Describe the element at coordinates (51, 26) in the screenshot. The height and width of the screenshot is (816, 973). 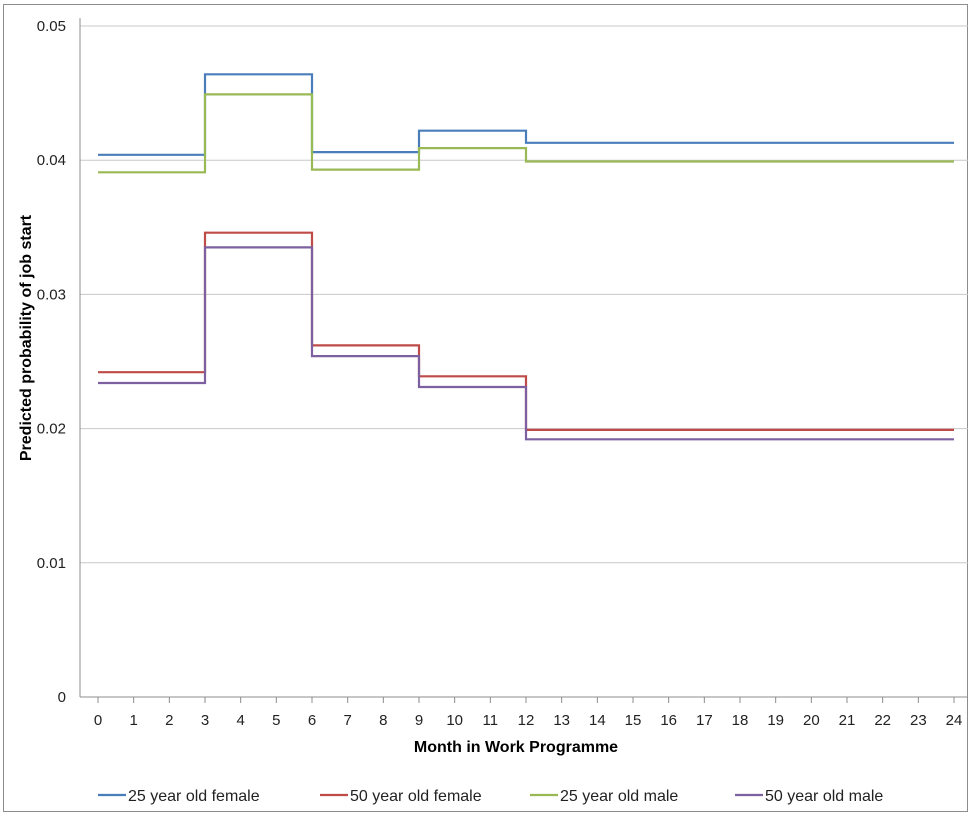
I see `y-tick-label: 0.05` at that location.